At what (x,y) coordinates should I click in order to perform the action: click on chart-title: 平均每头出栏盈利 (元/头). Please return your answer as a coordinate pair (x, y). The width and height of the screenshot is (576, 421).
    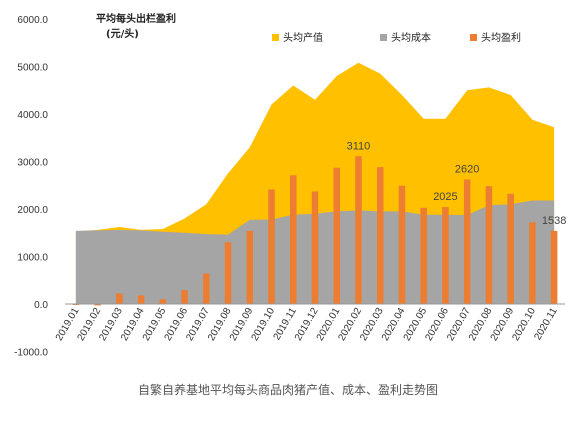
    Looking at the image, I should click on (136, 26).